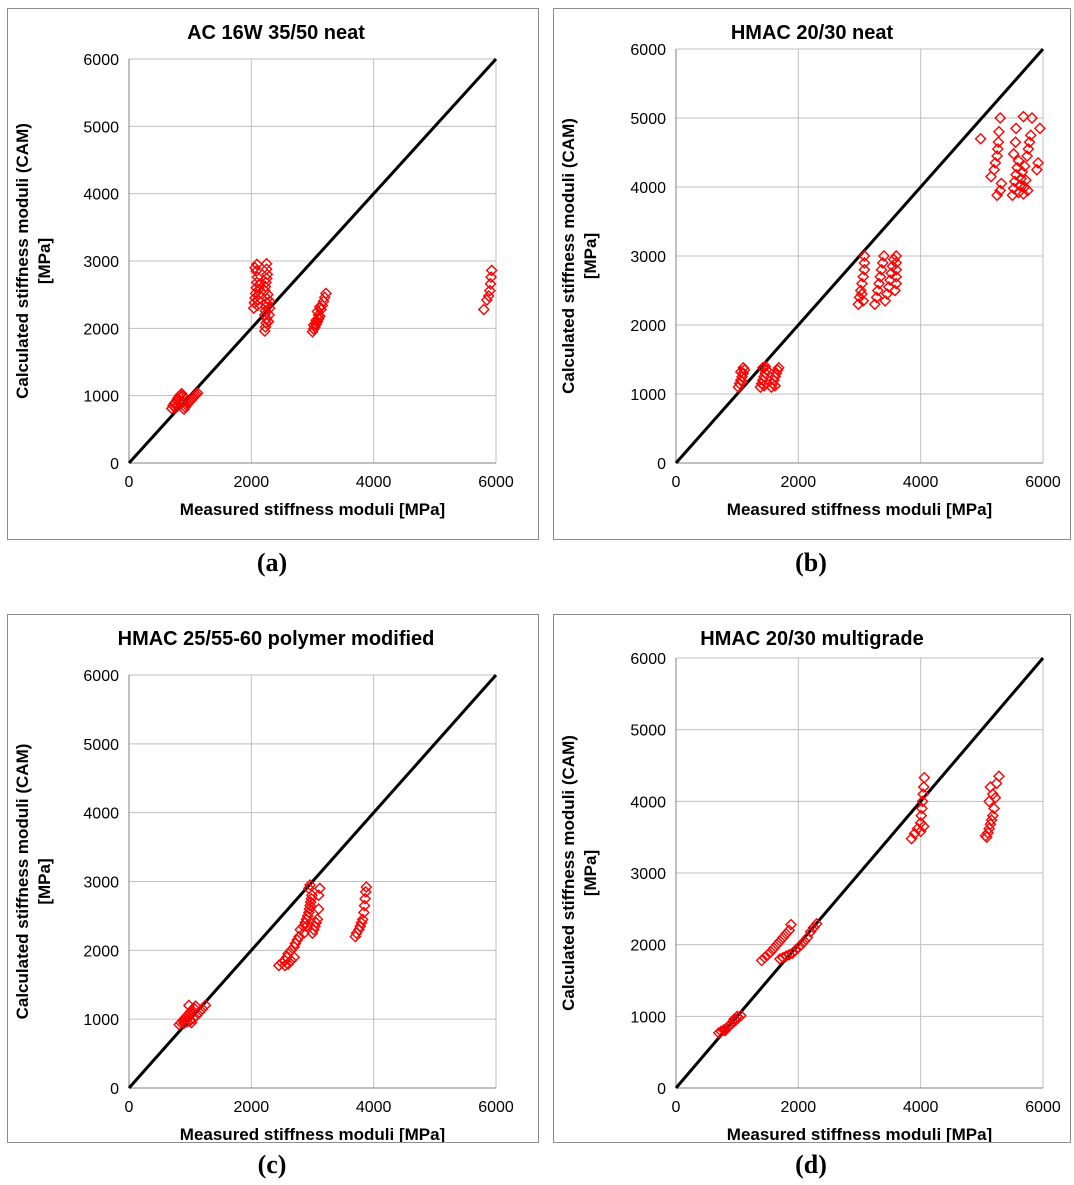  I want to click on y-axis-label: Calculated stiffness moduli (CAM) [MPa], so click(33, 882).